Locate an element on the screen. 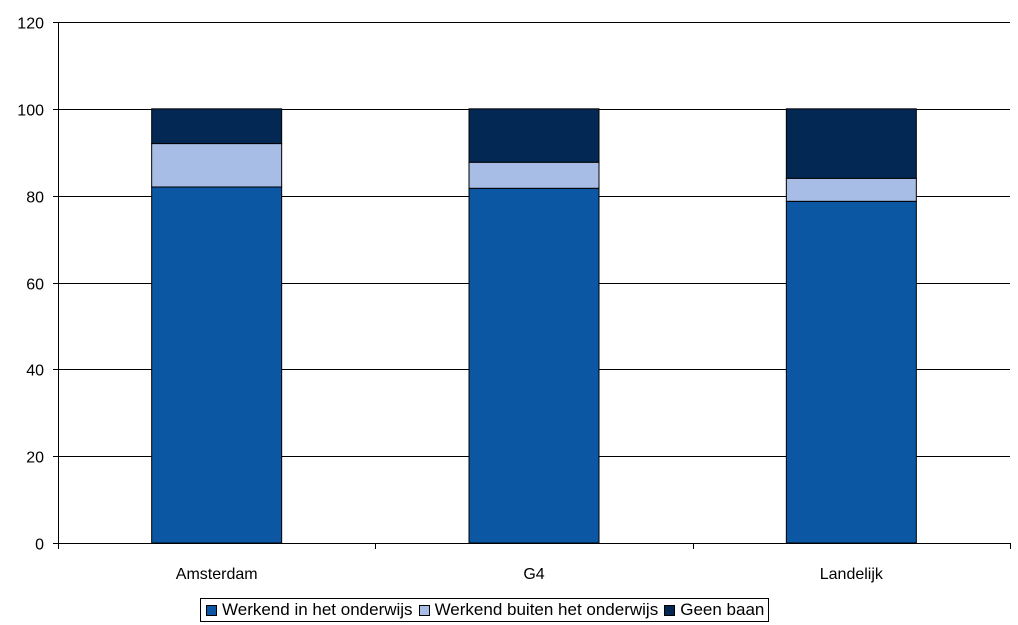 This screenshot has height=625, width=1018. legend-label: Werkend in het onderwijs is located at coordinates (317, 609).